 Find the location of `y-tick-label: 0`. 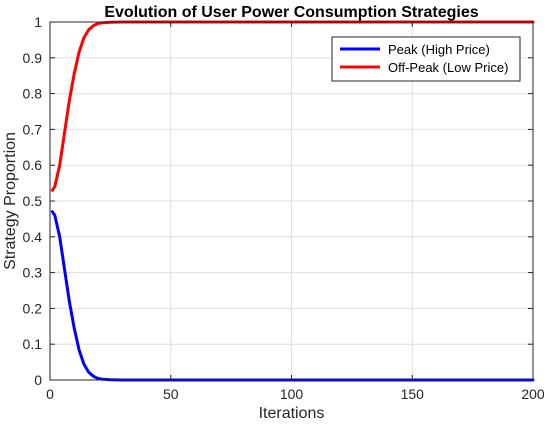

y-tick-label: 0 is located at coordinates (38, 380).